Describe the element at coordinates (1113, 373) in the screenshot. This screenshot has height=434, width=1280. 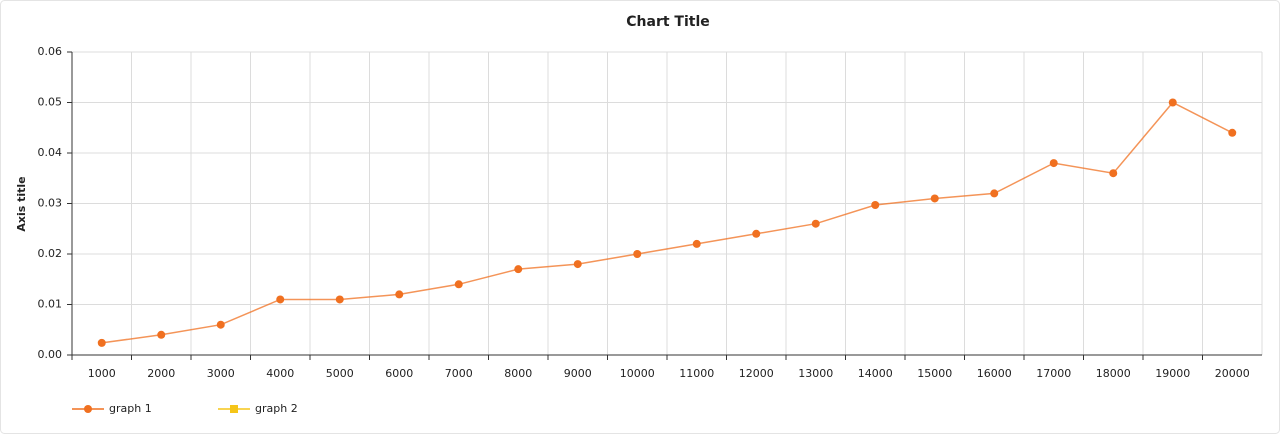
I see `x-tick-label: 18000` at that location.